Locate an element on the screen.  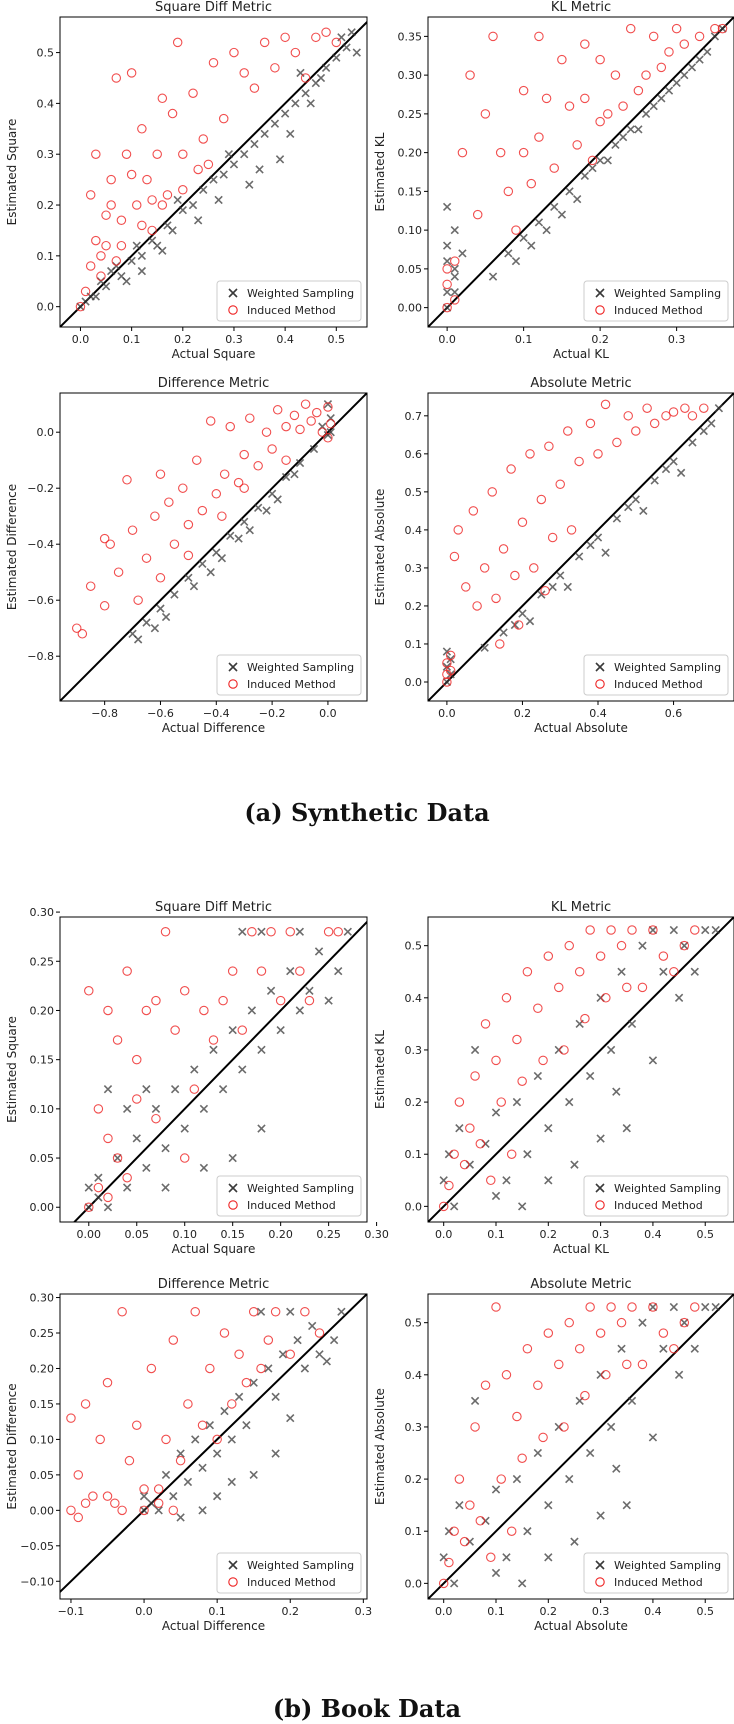
x-axis-label: Actual Absolute is located at coordinates (581, 1626).